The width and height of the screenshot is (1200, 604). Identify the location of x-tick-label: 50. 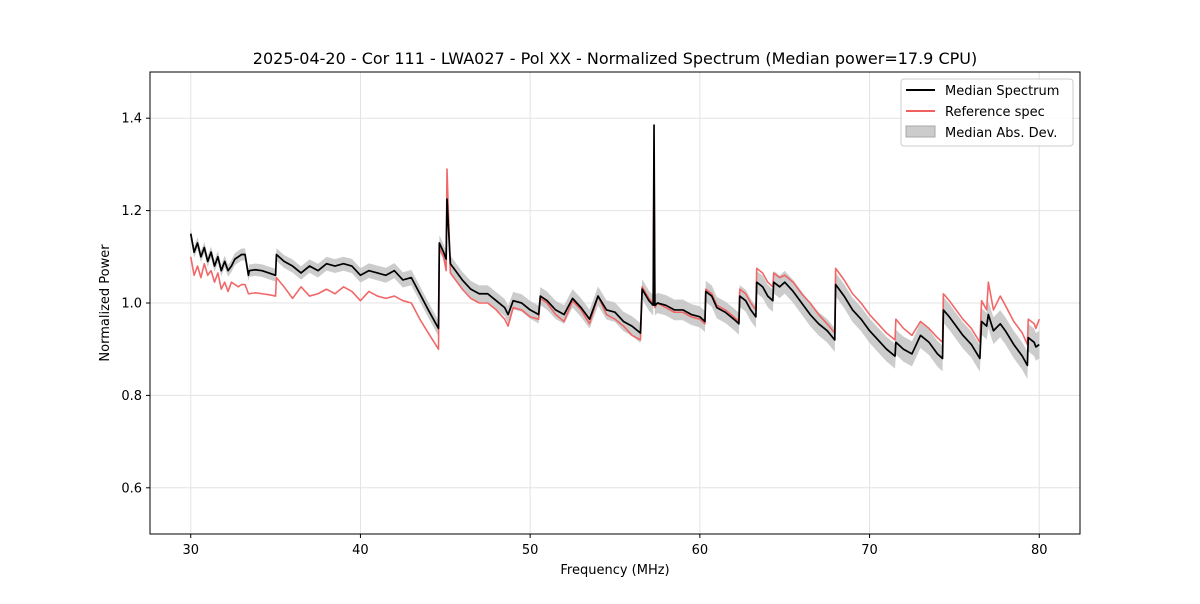
(530, 550).